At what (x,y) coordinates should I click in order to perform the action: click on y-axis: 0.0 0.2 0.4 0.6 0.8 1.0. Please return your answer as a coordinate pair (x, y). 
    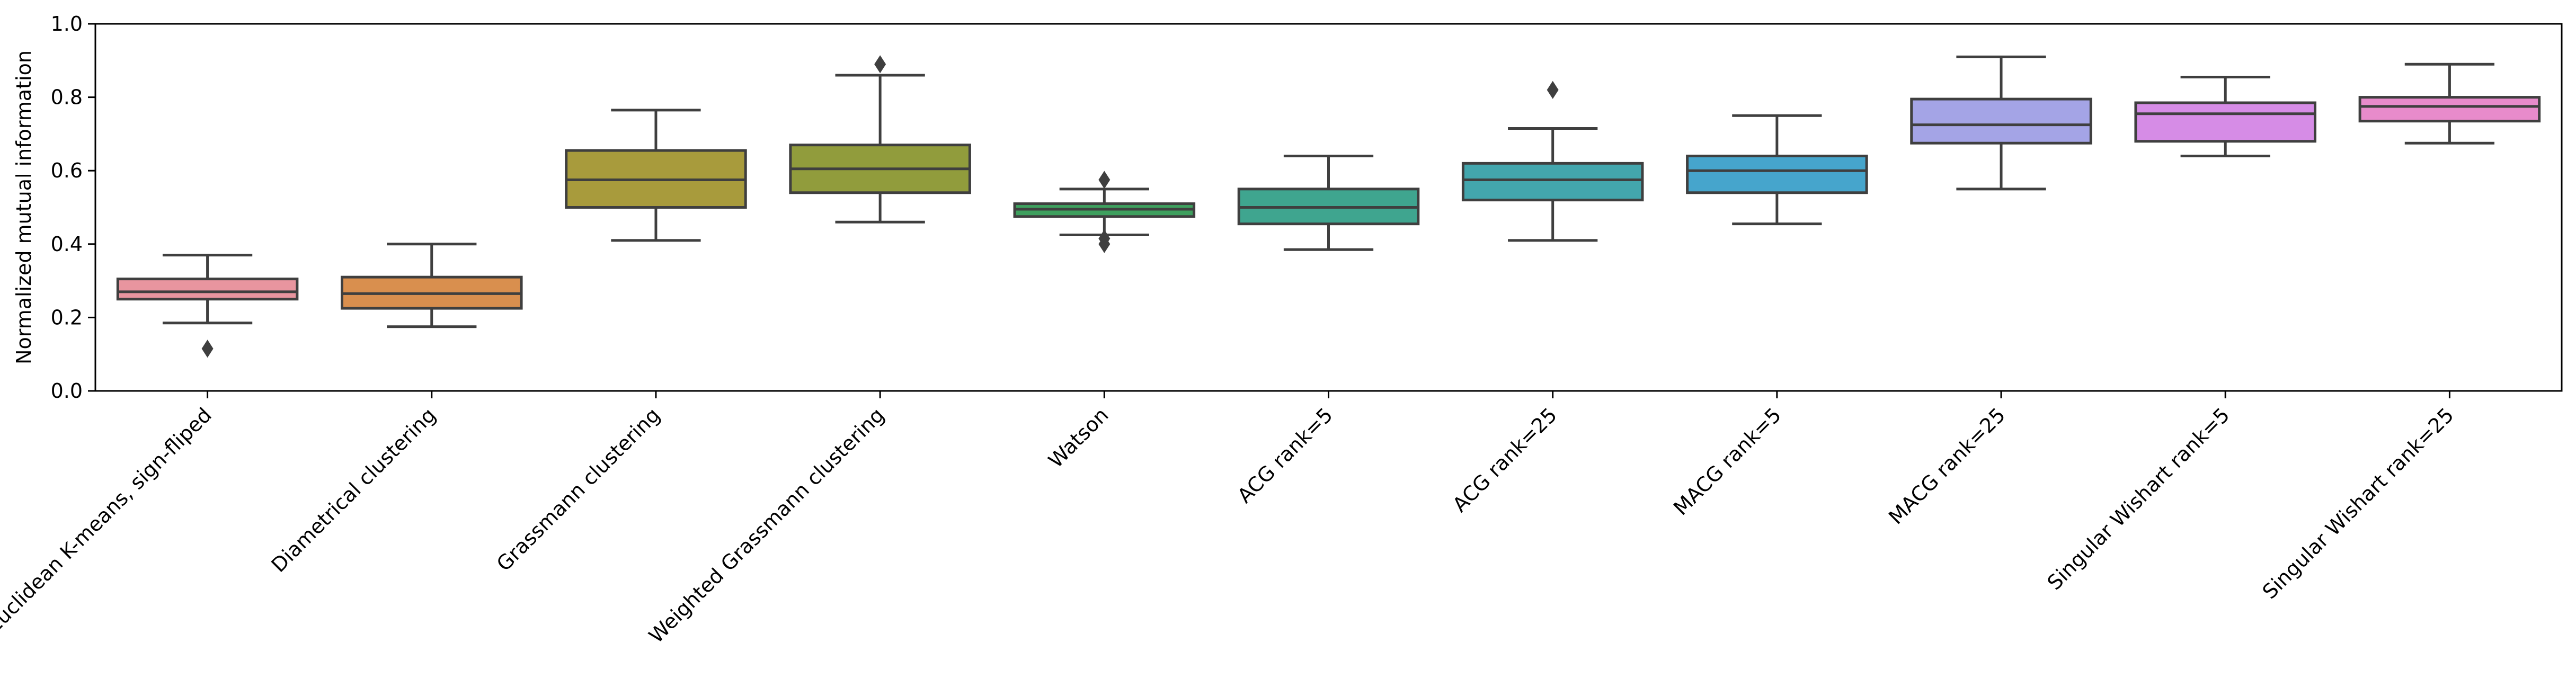
    Looking at the image, I should click on (73, 208).